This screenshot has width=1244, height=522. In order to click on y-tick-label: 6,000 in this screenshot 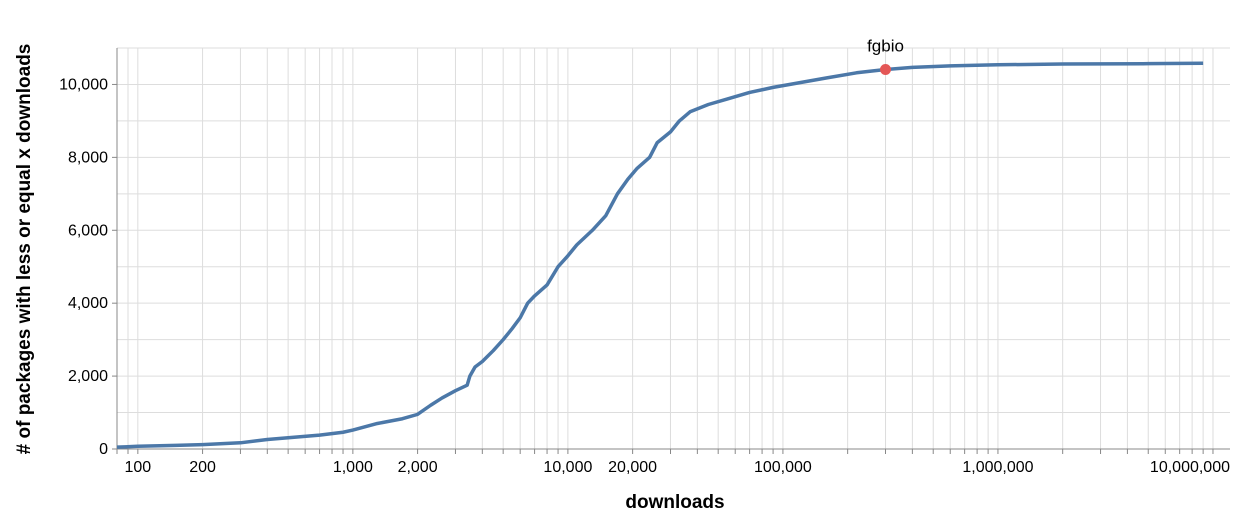, I will do `click(88, 230)`.